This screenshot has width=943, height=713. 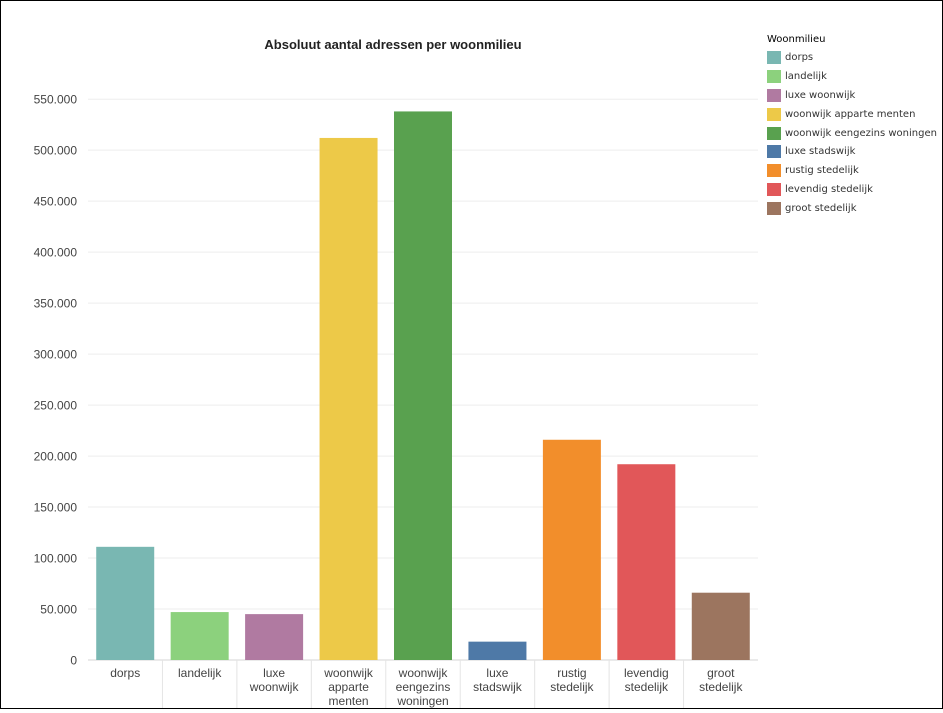 What do you see at coordinates (348, 687) in the screenshot?
I see `x-tick-label: woonwijk apparte menten` at bounding box center [348, 687].